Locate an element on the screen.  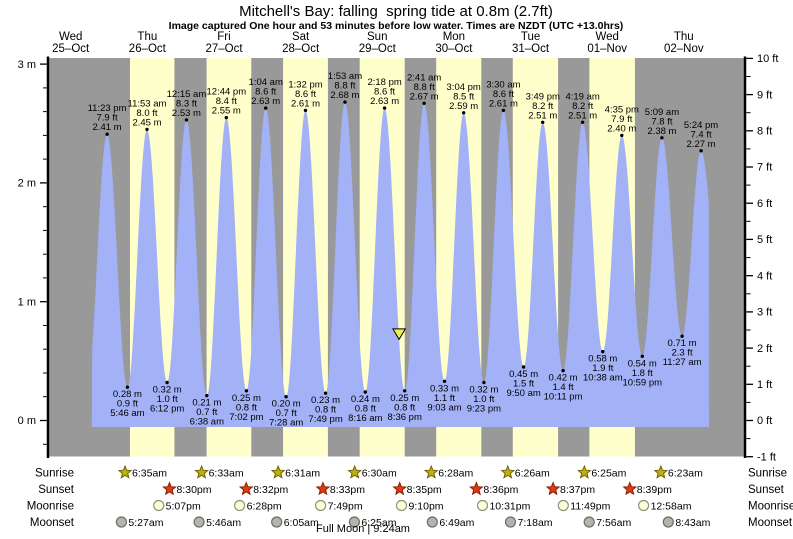
low-tide-time: 6:12 pm is located at coordinates (167, 408).